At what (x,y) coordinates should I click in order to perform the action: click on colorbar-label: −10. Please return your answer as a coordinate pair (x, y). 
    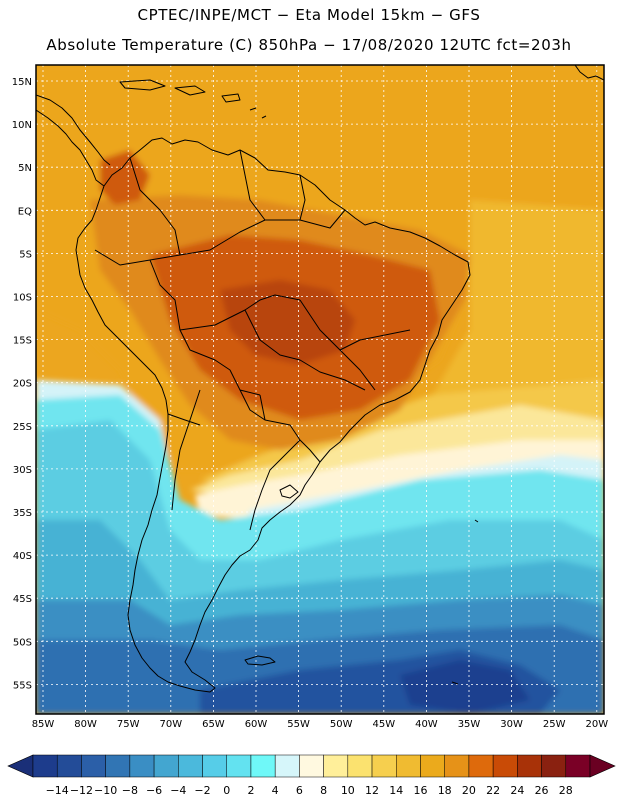
    Looking at the image, I should click on (105, 790).